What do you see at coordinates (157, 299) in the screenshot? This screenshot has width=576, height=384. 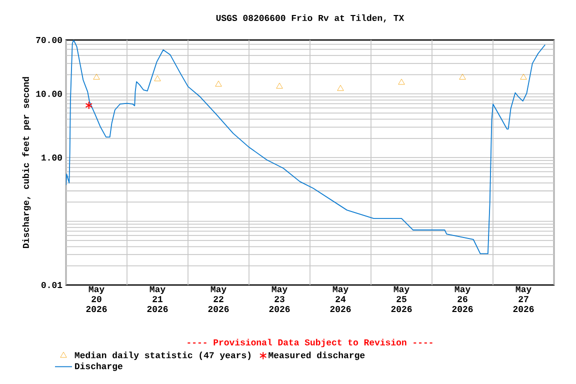 I see `x-tick-label: May 21 2026` at bounding box center [157, 299].